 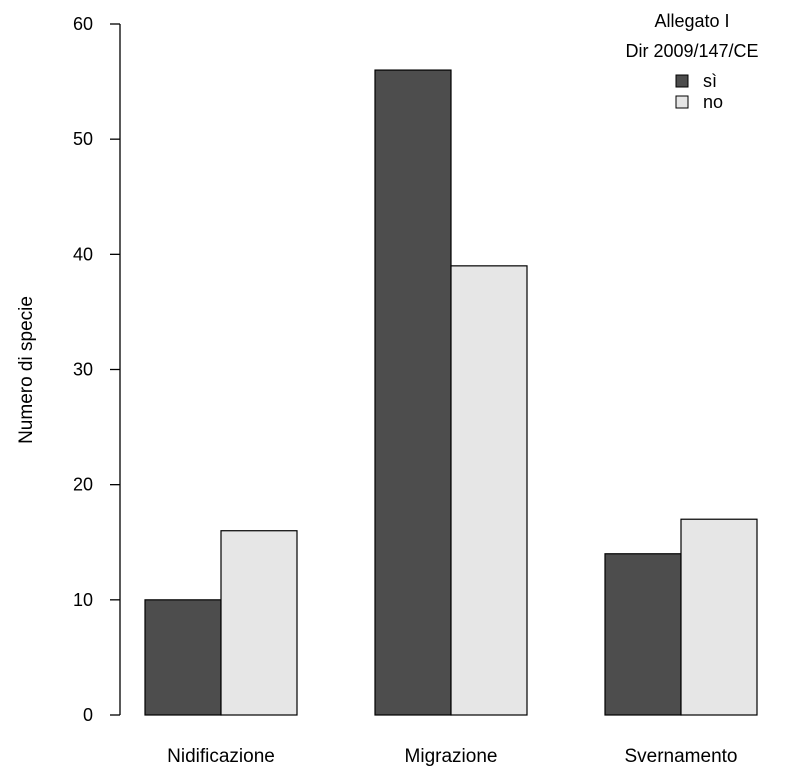 What do you see at coordinates (83, 24) in the screenshot?
I see `y-tick-label: 60` at bounding box center [83, 24].